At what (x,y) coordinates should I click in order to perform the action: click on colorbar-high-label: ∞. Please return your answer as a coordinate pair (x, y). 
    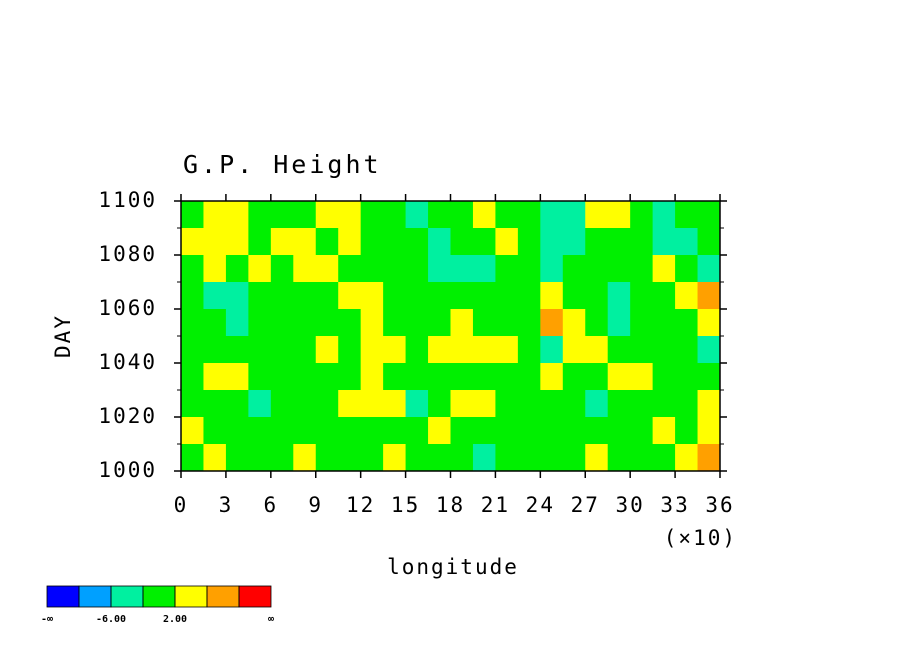
    Looking at the image, I should click on (271, 619).